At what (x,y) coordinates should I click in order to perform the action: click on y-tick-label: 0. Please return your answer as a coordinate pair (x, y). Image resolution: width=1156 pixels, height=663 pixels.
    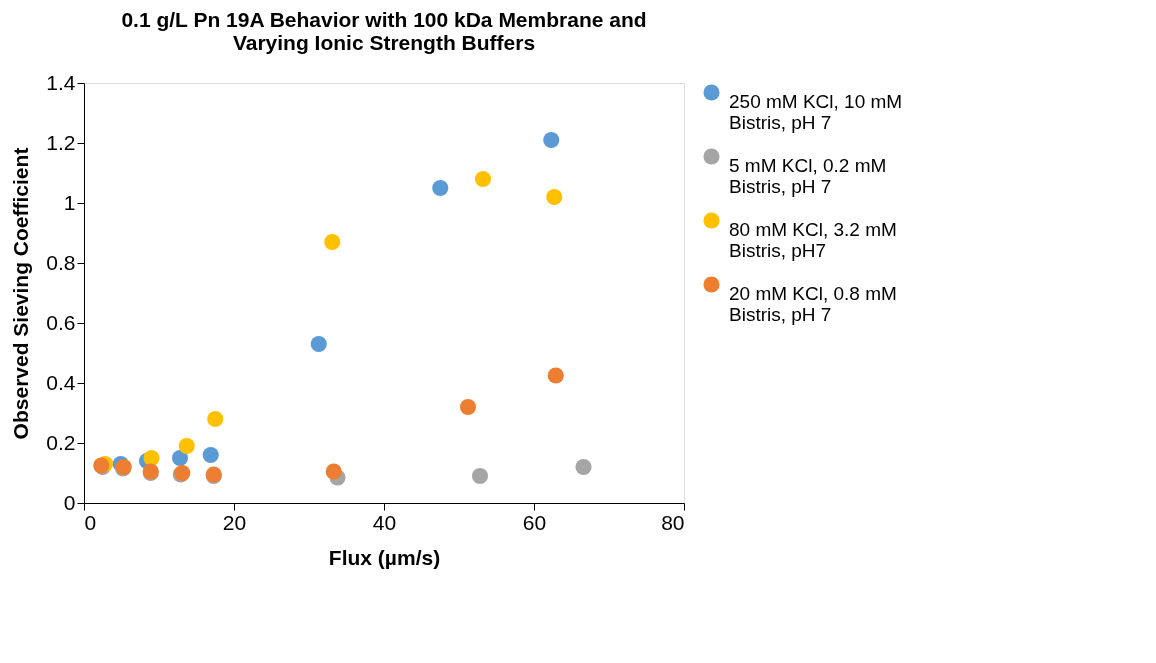
    Looking at the image, I should click on (69, 502).